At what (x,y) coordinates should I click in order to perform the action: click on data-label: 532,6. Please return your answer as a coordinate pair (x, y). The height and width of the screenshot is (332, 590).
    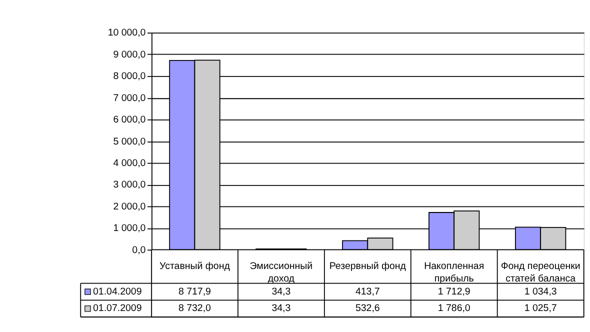
    Looking at the image, I should click on (367, 308).